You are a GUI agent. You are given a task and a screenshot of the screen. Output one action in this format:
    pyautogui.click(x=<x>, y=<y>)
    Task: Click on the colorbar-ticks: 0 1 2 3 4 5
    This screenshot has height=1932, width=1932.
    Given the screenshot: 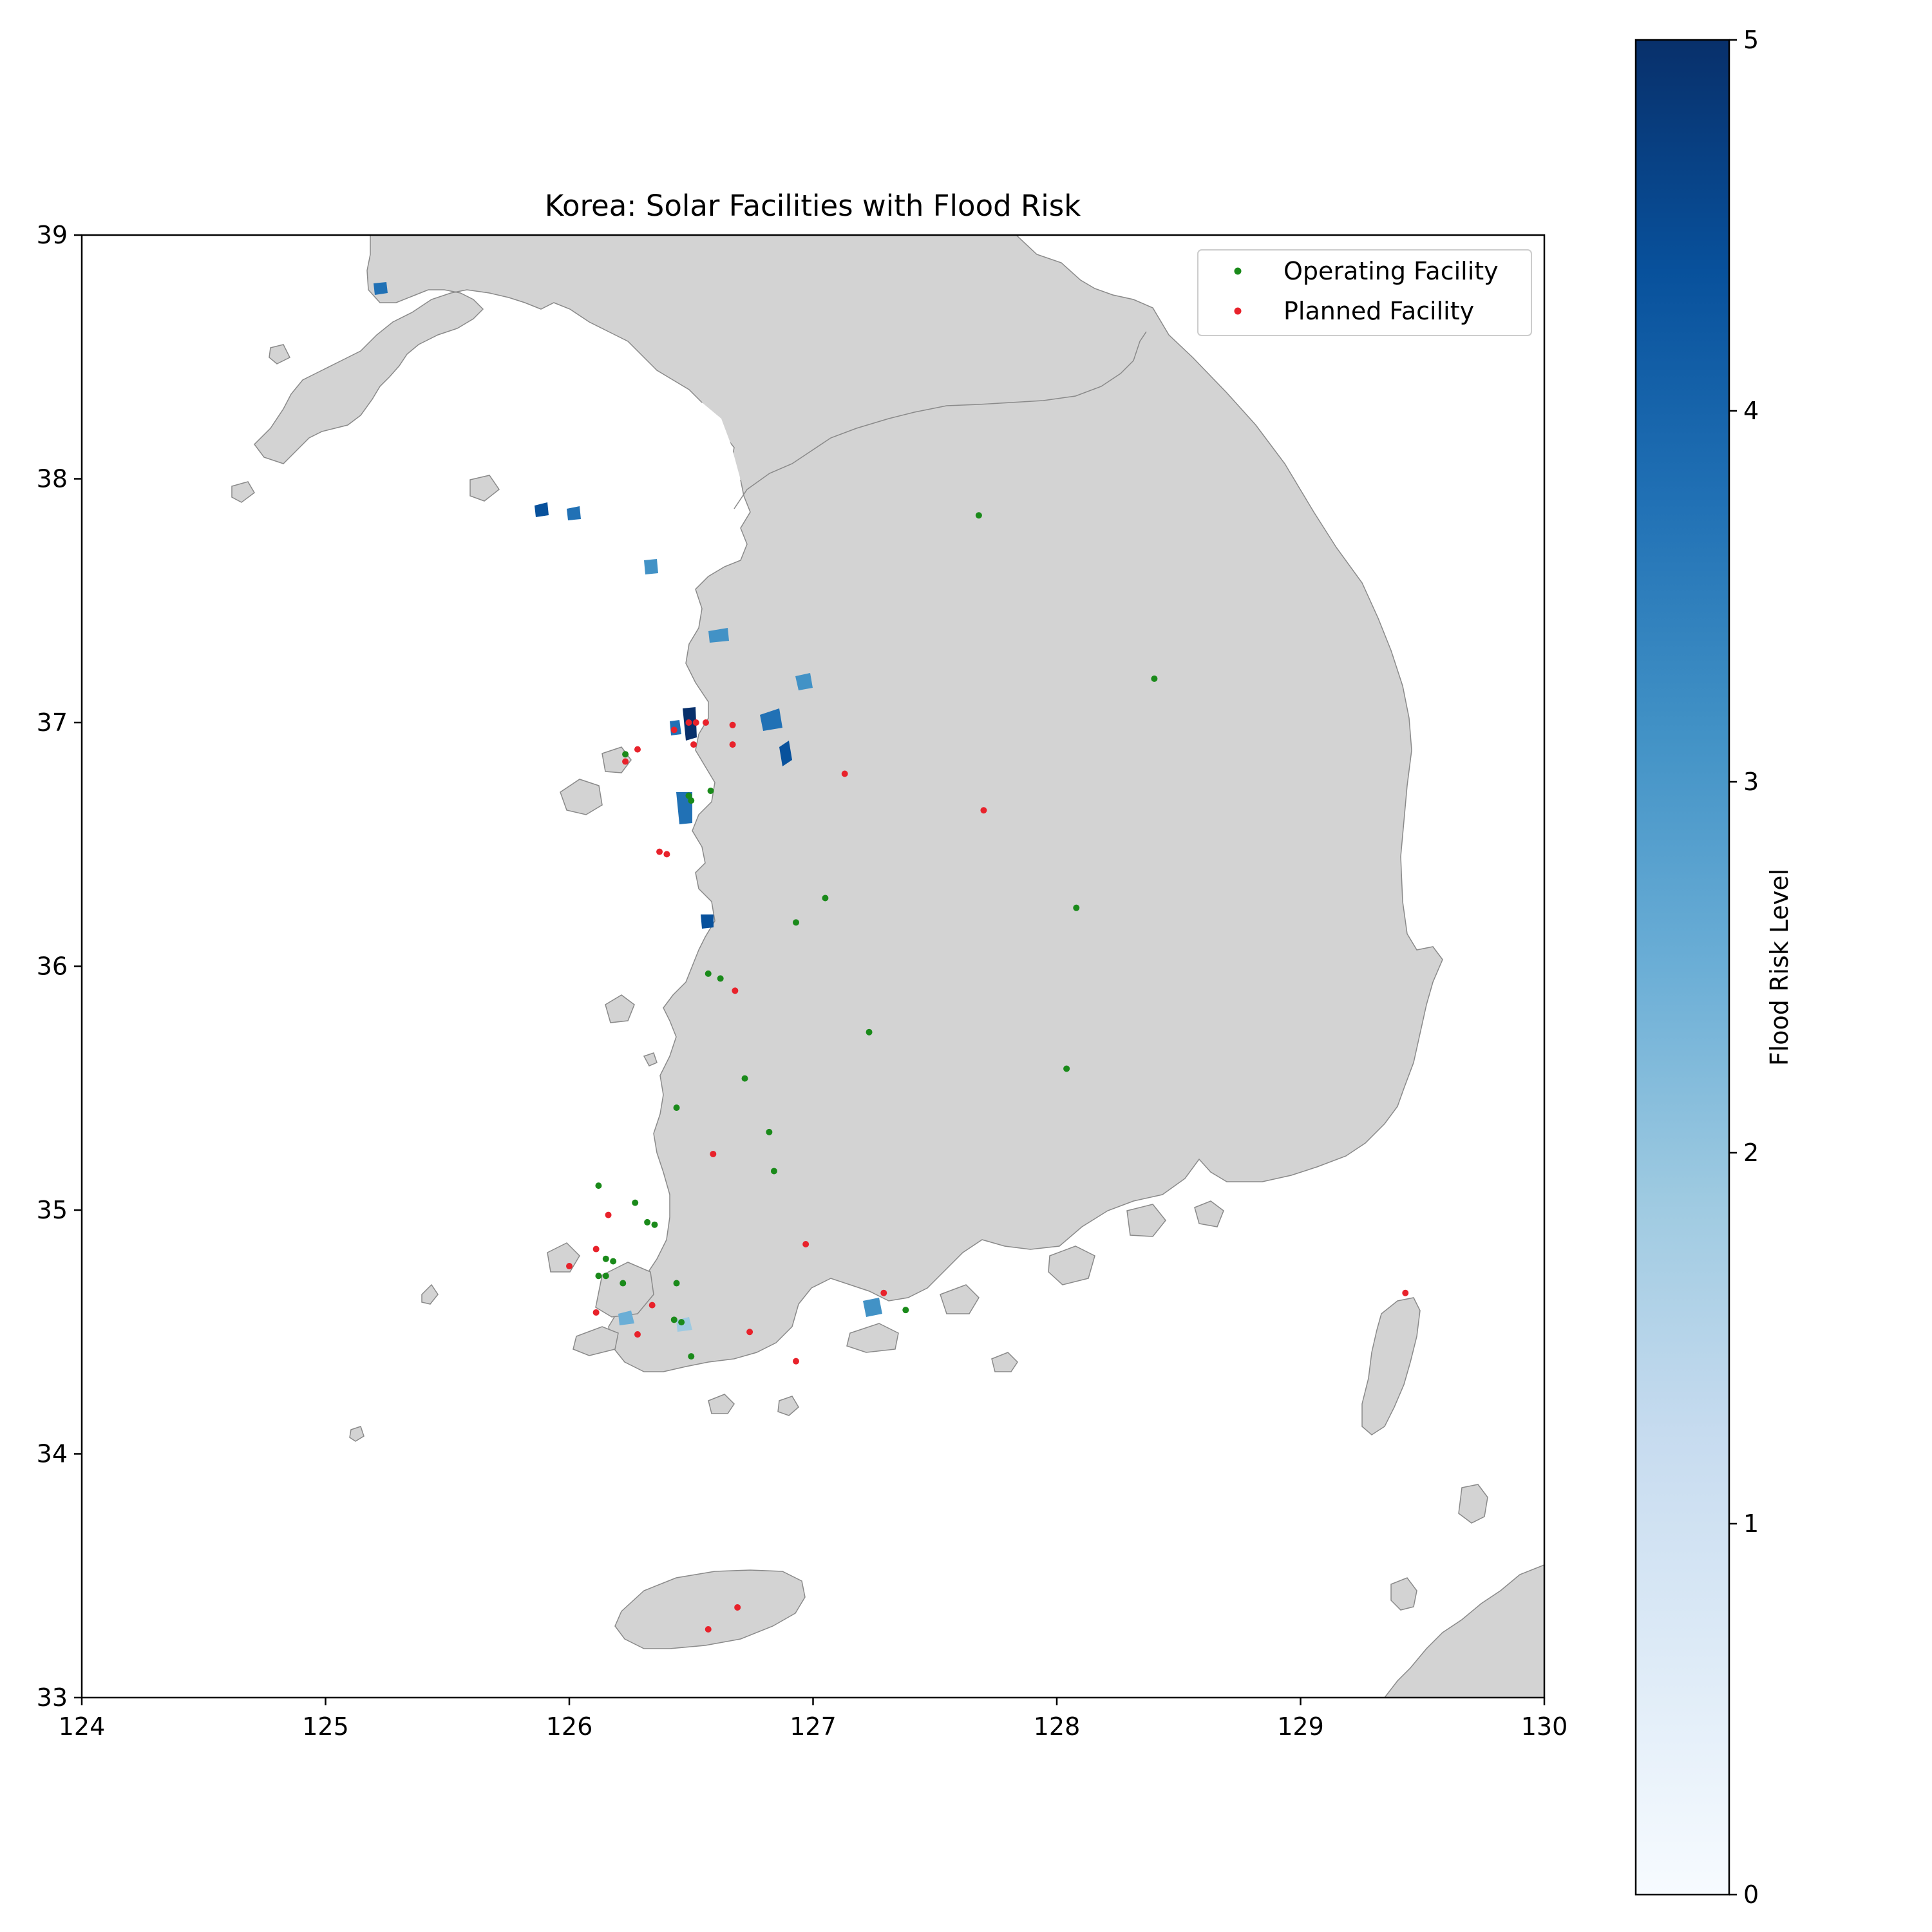 What is the action you would take?
    pyautogui.click(x=1744, y=968)
    